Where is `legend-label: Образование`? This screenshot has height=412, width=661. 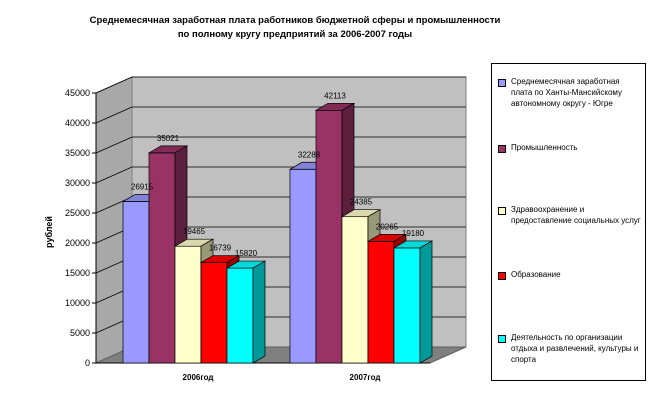
legend-label: Образование is located at coordinates (536, 274).